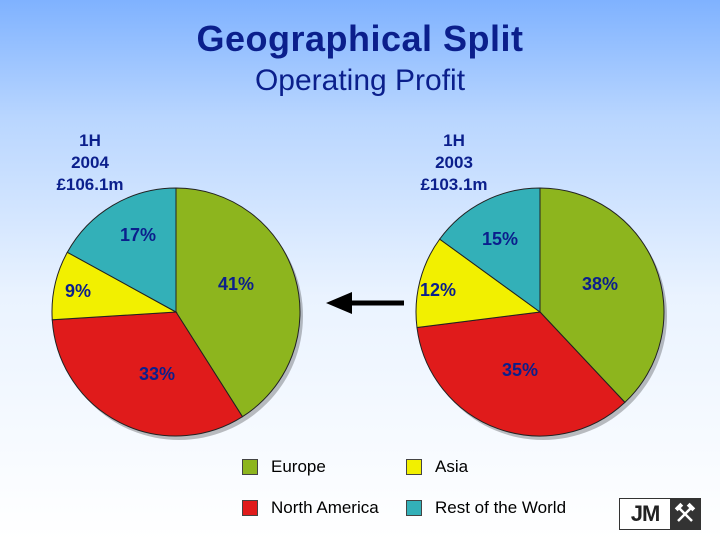 This screenshot has width=720, height=540. What do you see at coordinates (78, 291) in the screenshot?
I see `slice-label-asia: 9%` at bounding box center [78, 291].